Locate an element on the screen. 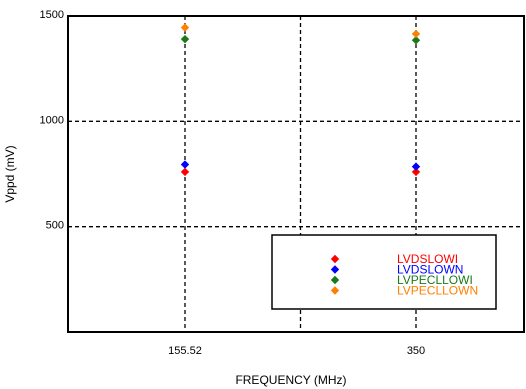 The image size is (526, 389). legend-label: LVDSLOWI is located at coordinates (427, 259).